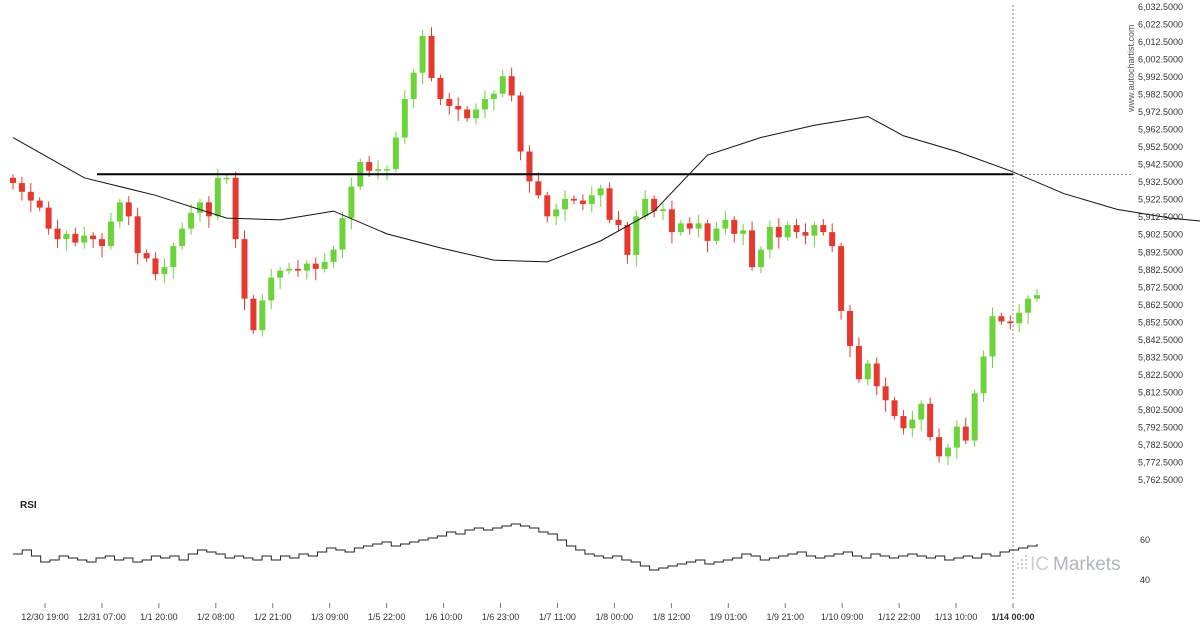 Image resolution: width=1200 pixels, height=635 pixels. I want to click on price-tick-label: 5,762.5000, so click(1160, 480).